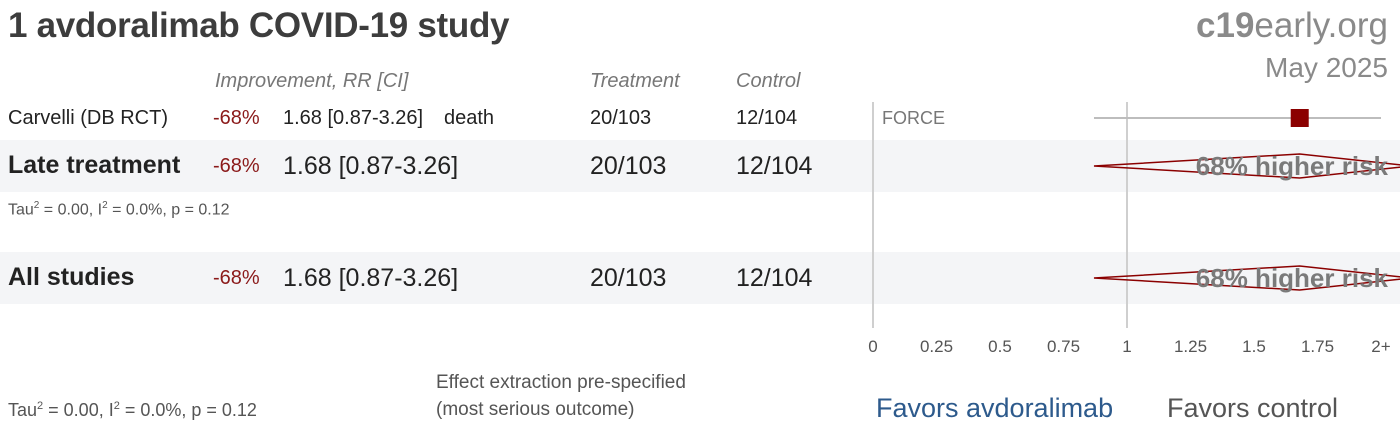 The width and height of the screenshot is (1400, 429). I want to click on brand-rest: early.org, so click(1321, 25).